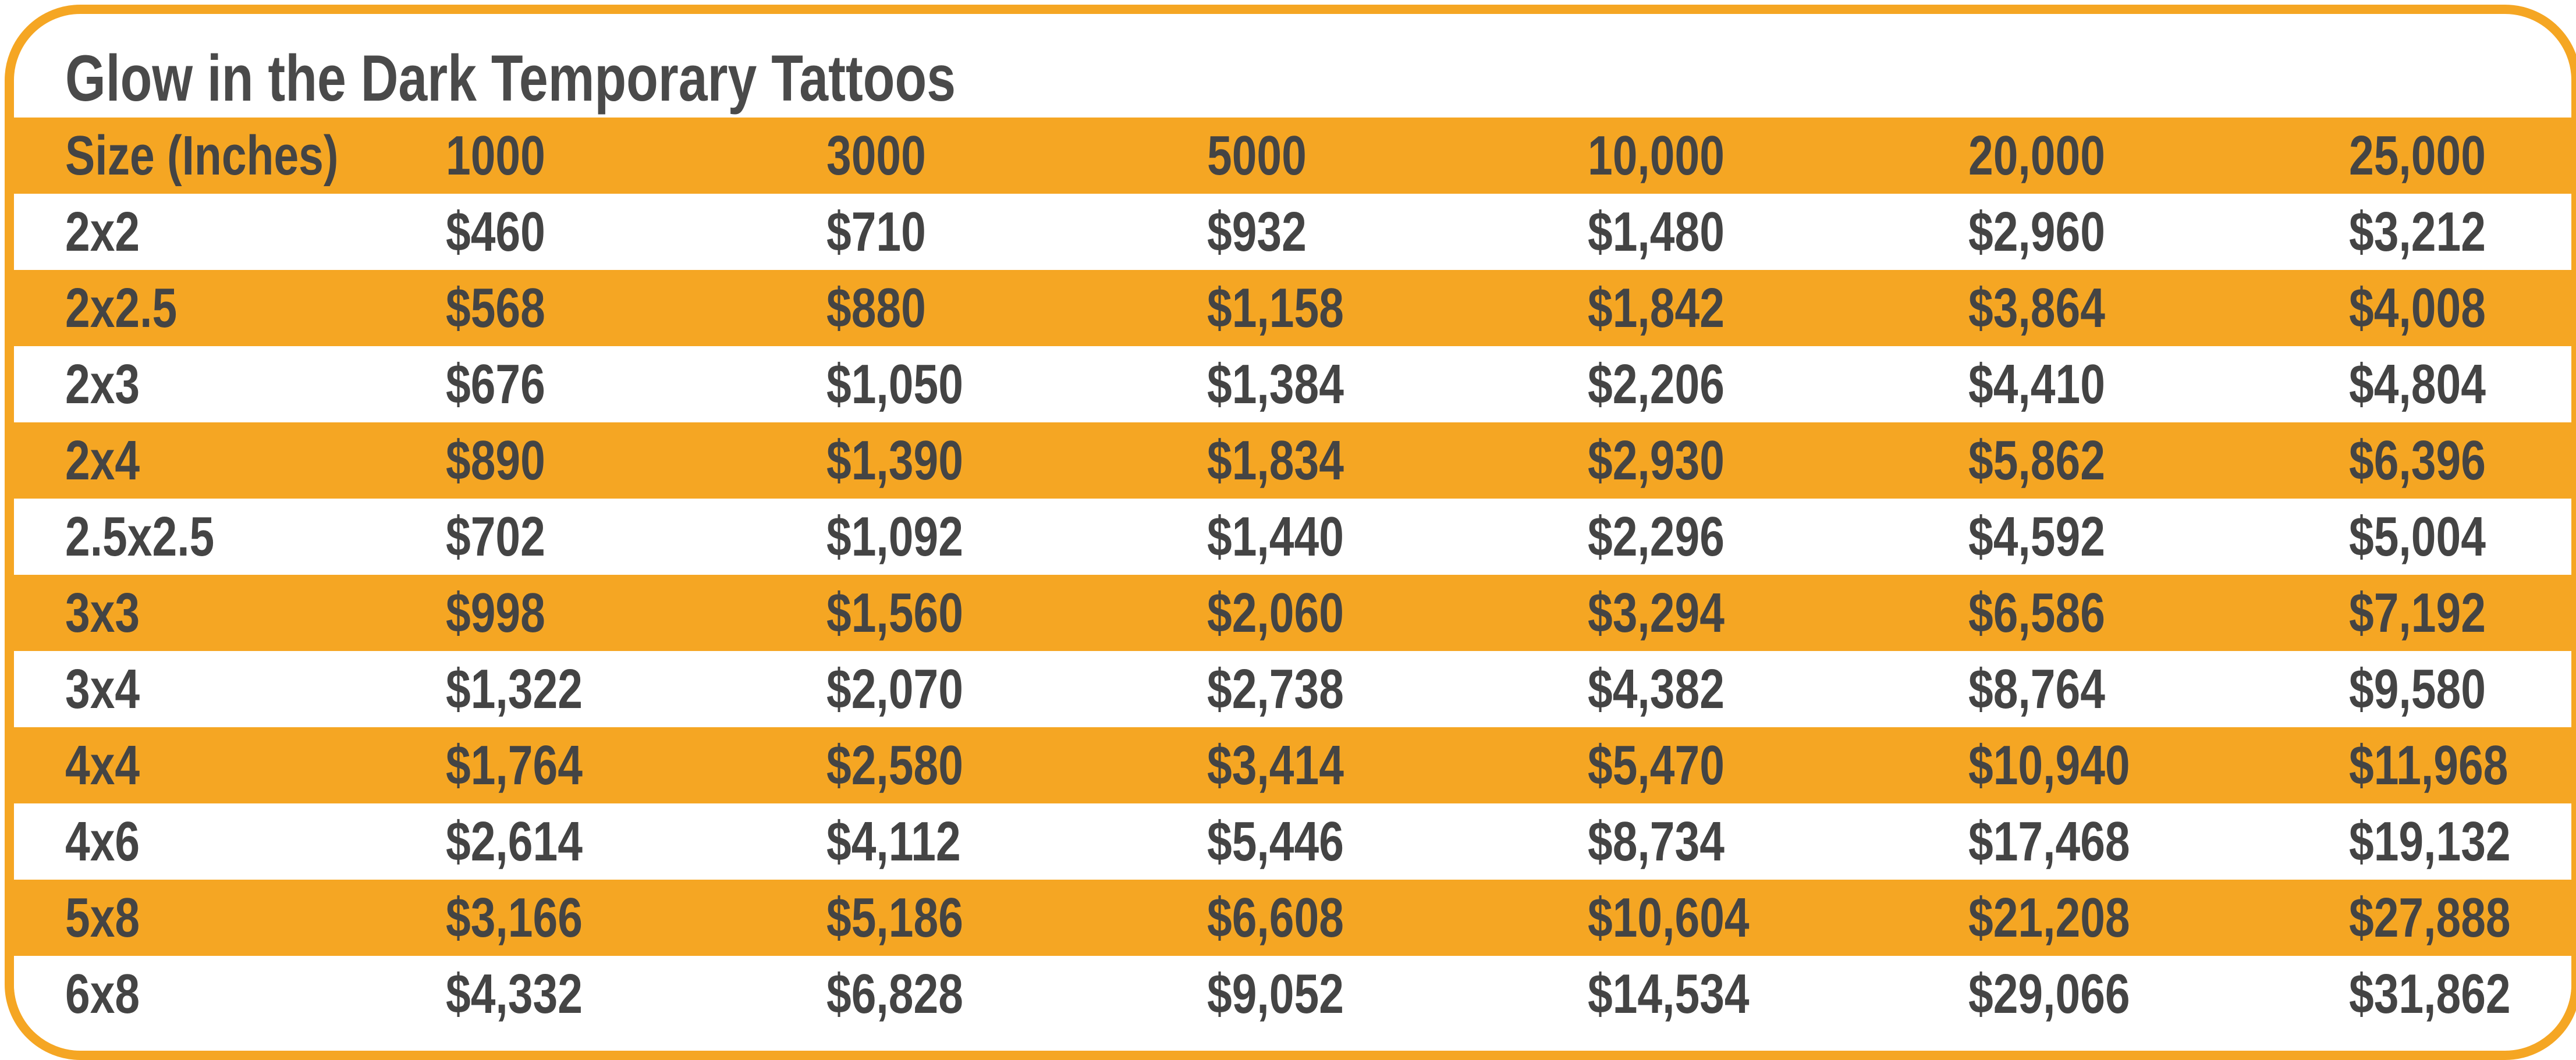 The width and height of the screenshot is (2576, 1060). I want to click on table-row: 2x4 $890 $1,390 $1,834 $2,930 $5,862 $6,396, so click(1293, 460).